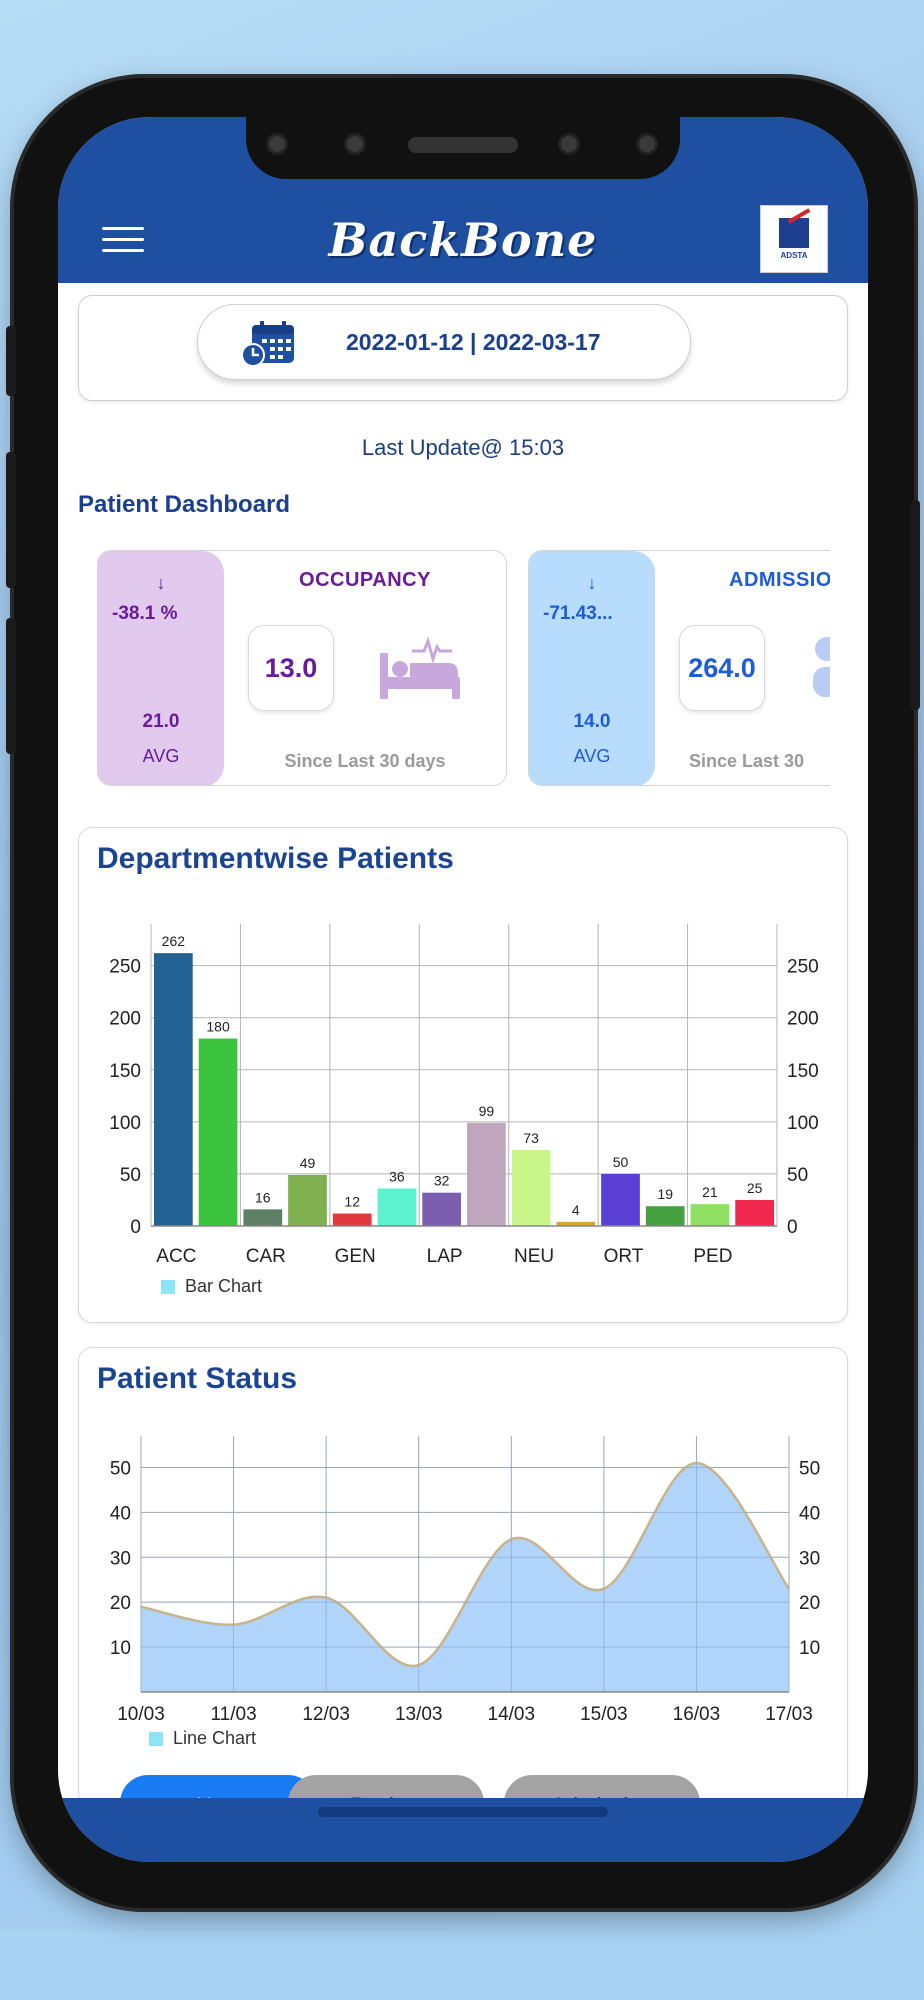 The width and height of the screenshot is (924, 2000). I want to click on y-tick-label-right: 250, so click(803, 967).